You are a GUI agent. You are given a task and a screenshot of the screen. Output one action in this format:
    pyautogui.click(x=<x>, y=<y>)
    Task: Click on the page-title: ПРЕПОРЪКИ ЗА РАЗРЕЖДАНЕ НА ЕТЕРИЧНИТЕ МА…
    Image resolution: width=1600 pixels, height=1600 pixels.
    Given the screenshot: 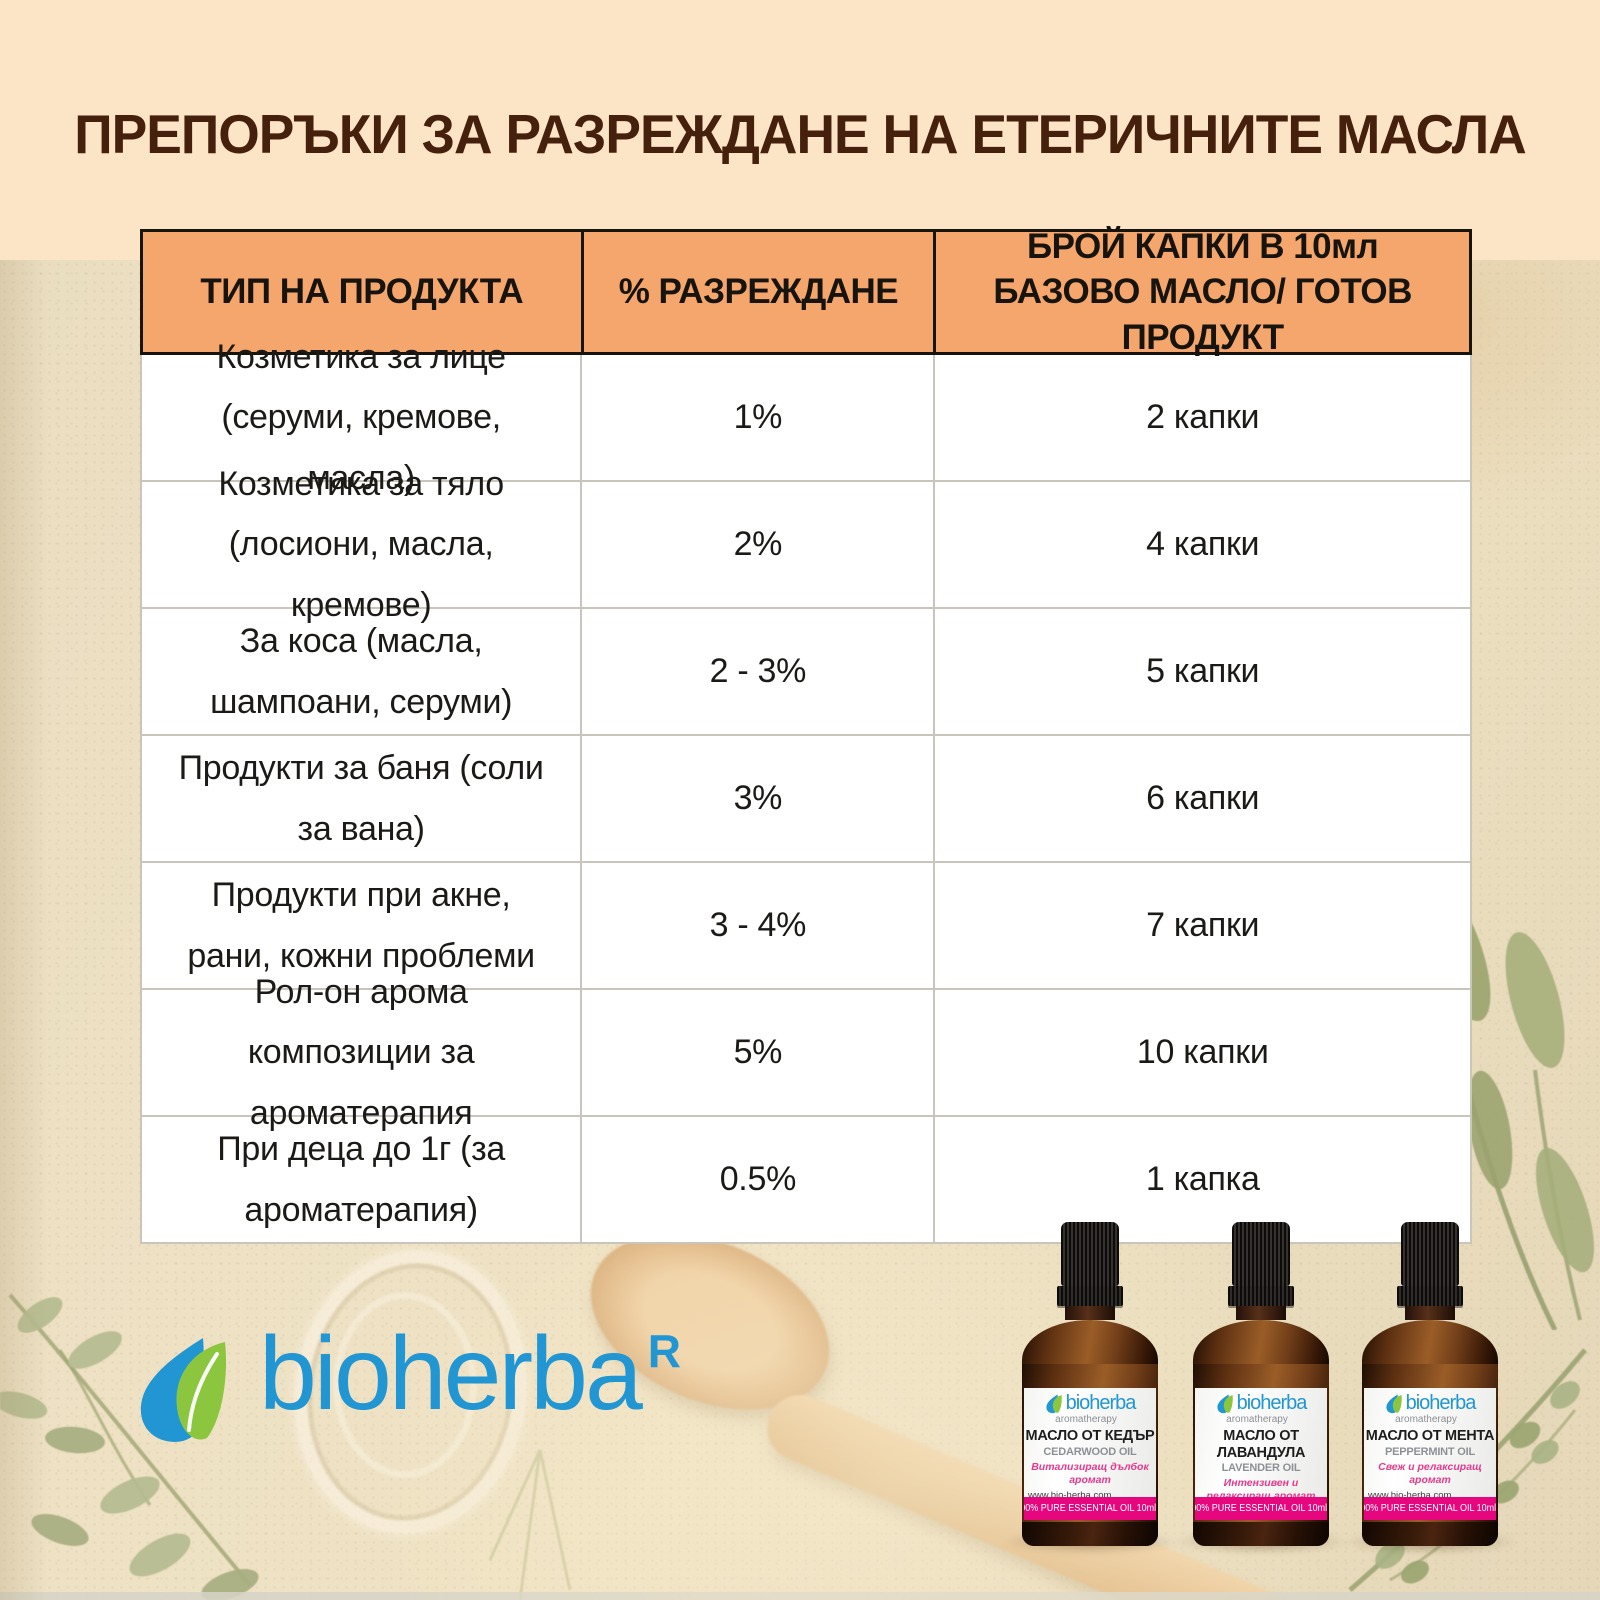 What is the action you would take?
    pyautogui.click(x=800, y=134)
    